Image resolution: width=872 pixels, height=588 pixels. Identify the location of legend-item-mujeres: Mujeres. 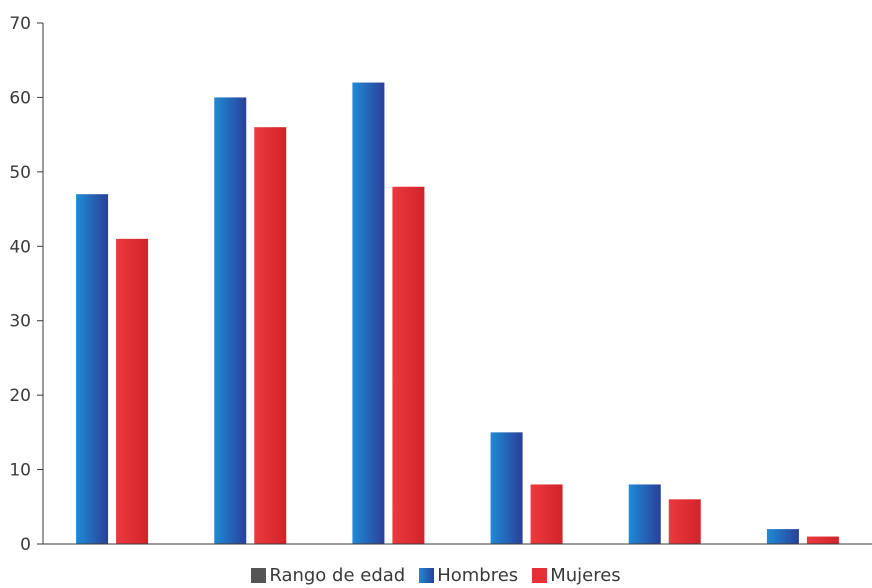
(576, 575).